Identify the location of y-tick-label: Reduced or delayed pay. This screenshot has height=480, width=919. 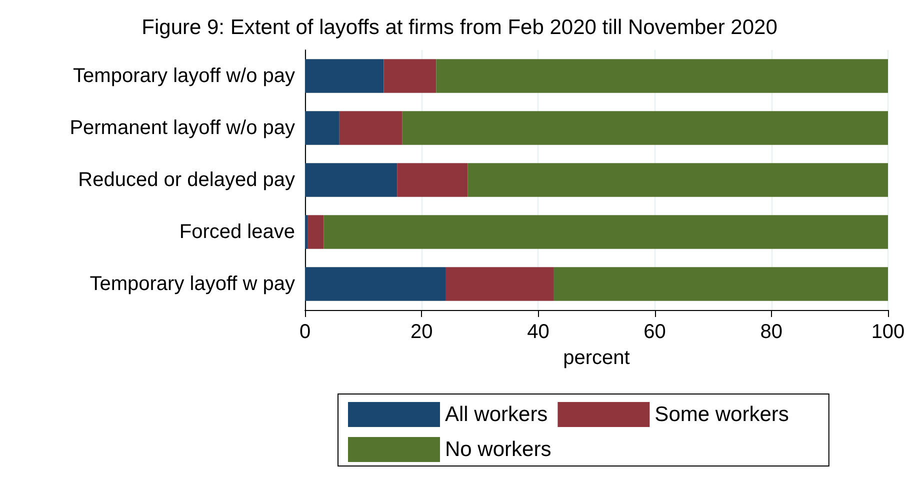
(186, 180).